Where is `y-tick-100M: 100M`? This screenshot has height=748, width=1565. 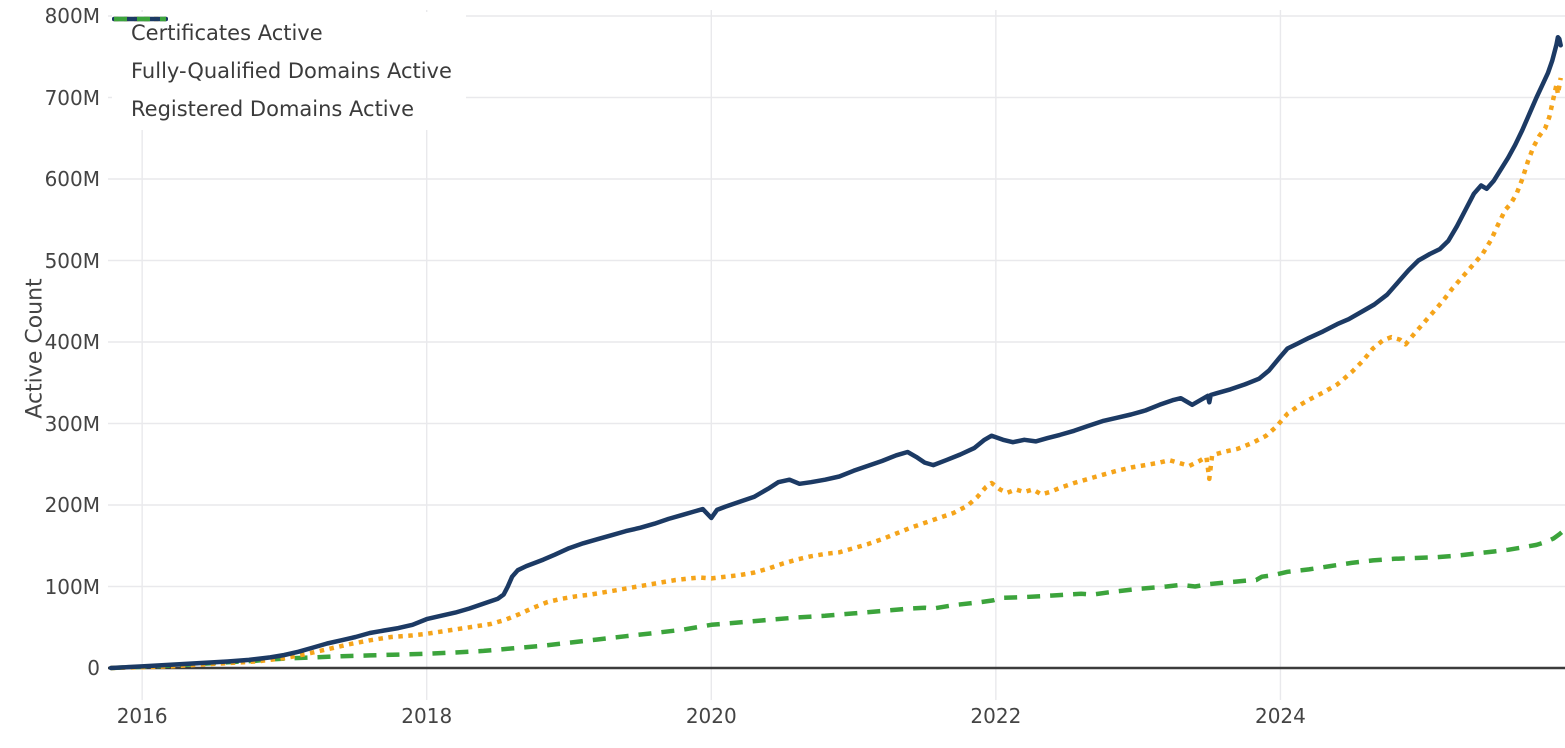
y-tick-100M: 100M is located at coordinates (72, 586).